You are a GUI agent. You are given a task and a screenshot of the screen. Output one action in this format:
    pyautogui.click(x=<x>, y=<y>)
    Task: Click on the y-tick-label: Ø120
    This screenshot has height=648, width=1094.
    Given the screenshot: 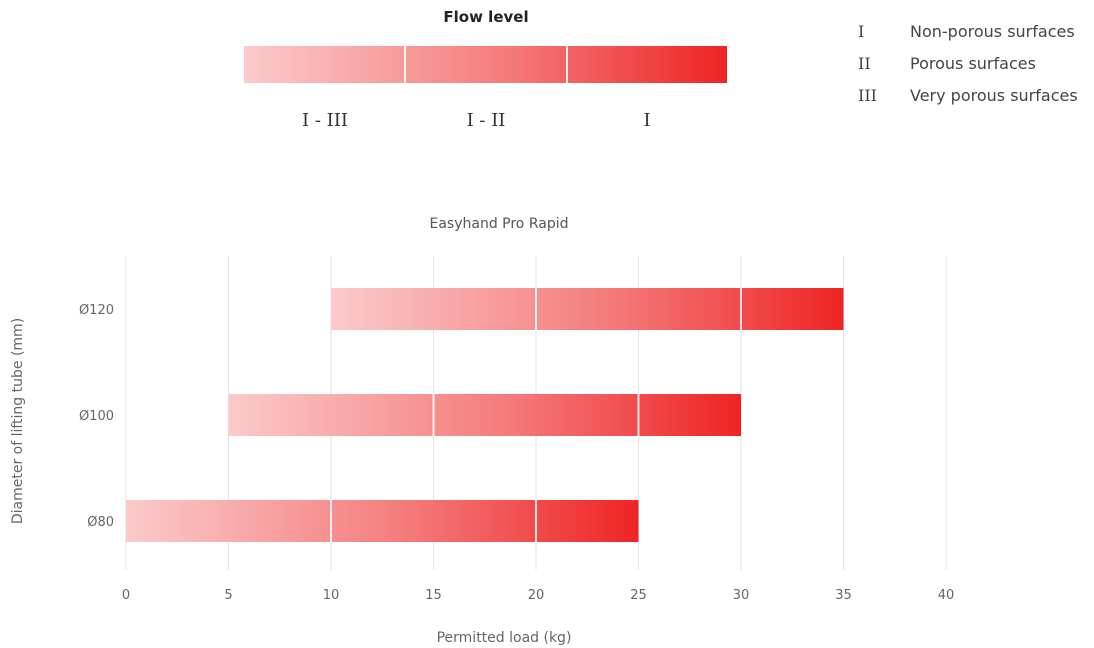 What is the action you would take?
    pyautogui.click(x=96, y=310)
    